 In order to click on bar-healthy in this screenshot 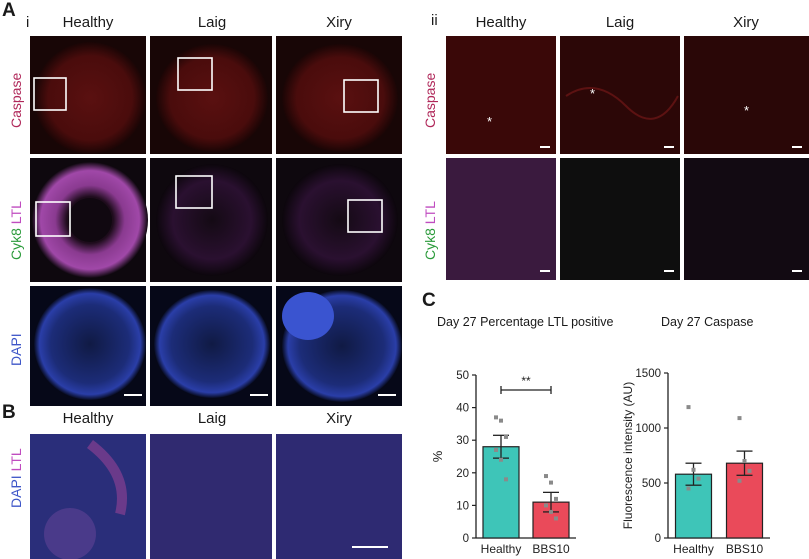, I will do `click(501, 492)`.